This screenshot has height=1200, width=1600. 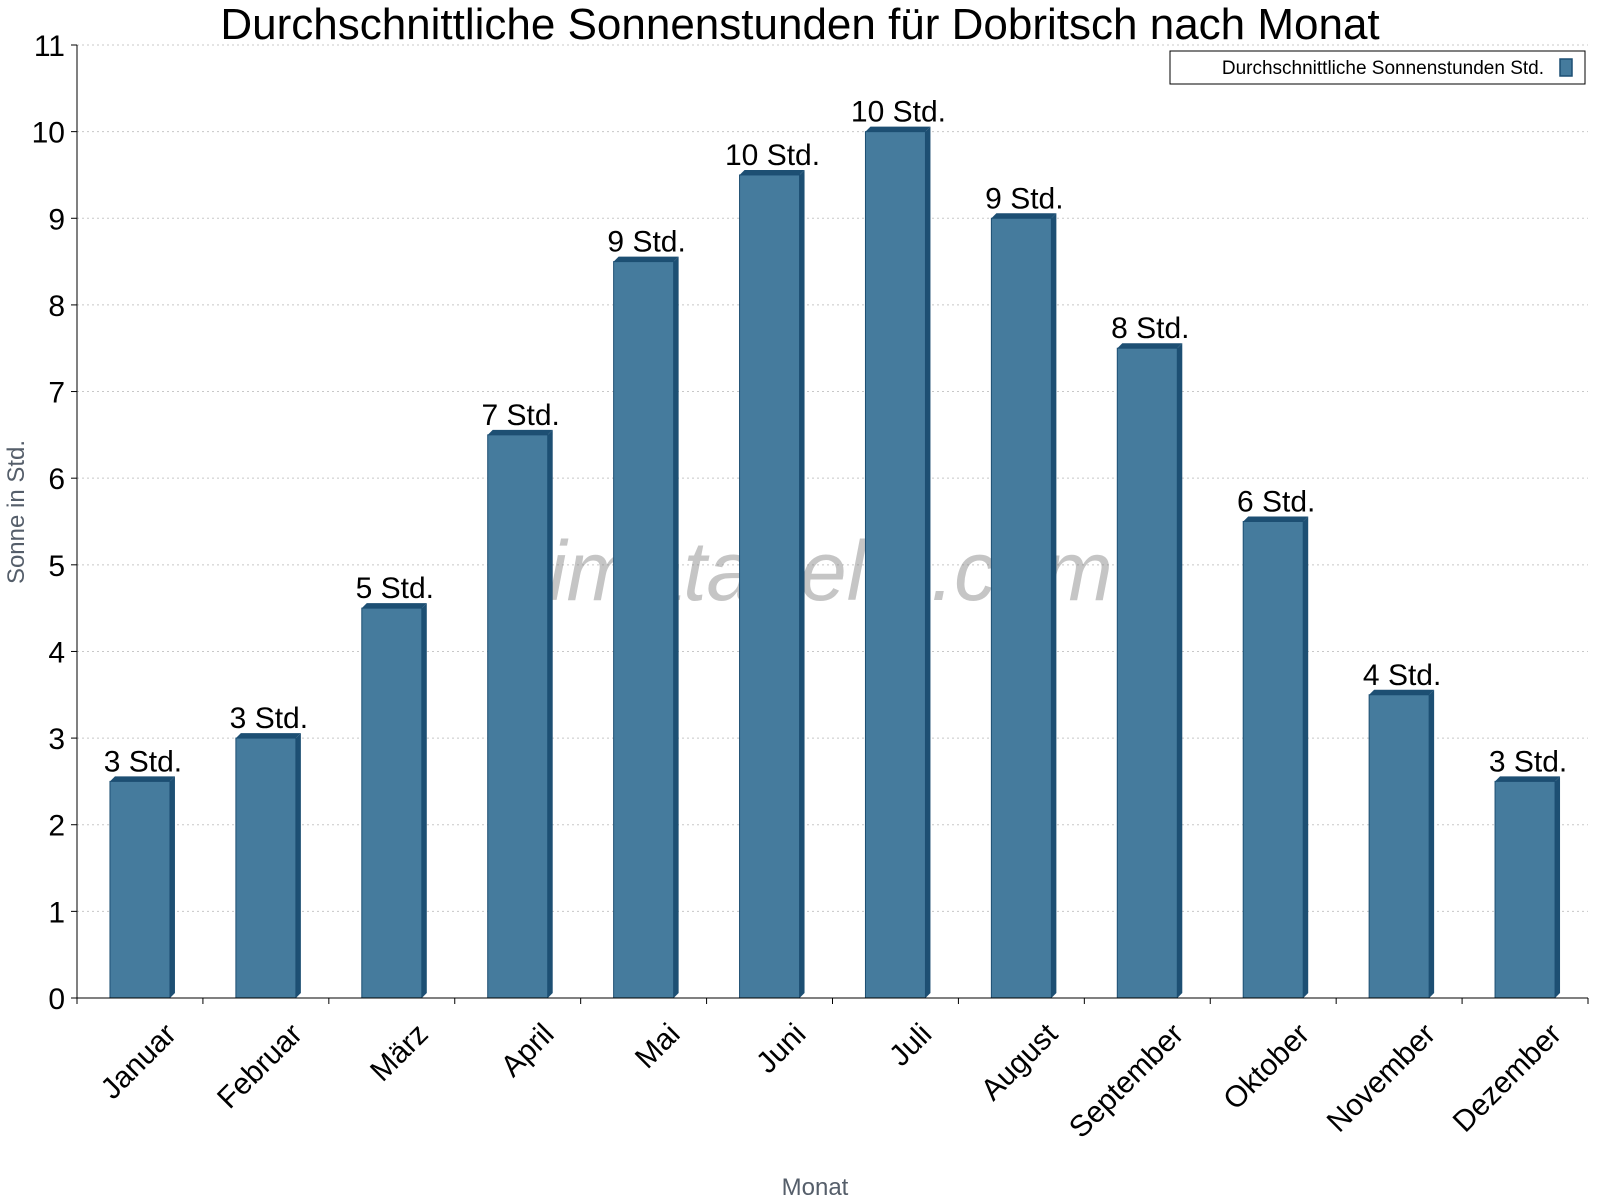 What do you see at coordinates (658, 1047) in the screenshot?
I see `x-tick-label: Mai` at bounding box center [658, 1047].